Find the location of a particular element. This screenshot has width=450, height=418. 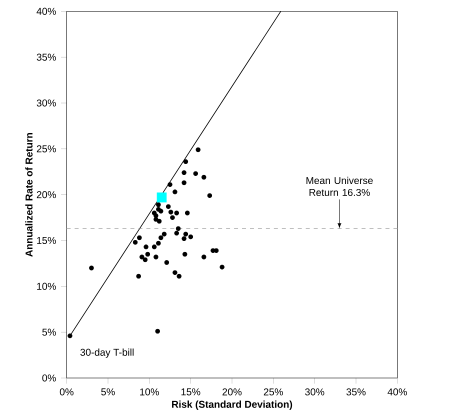

y-tick-label: 30% is located at coordinates (46, 103).